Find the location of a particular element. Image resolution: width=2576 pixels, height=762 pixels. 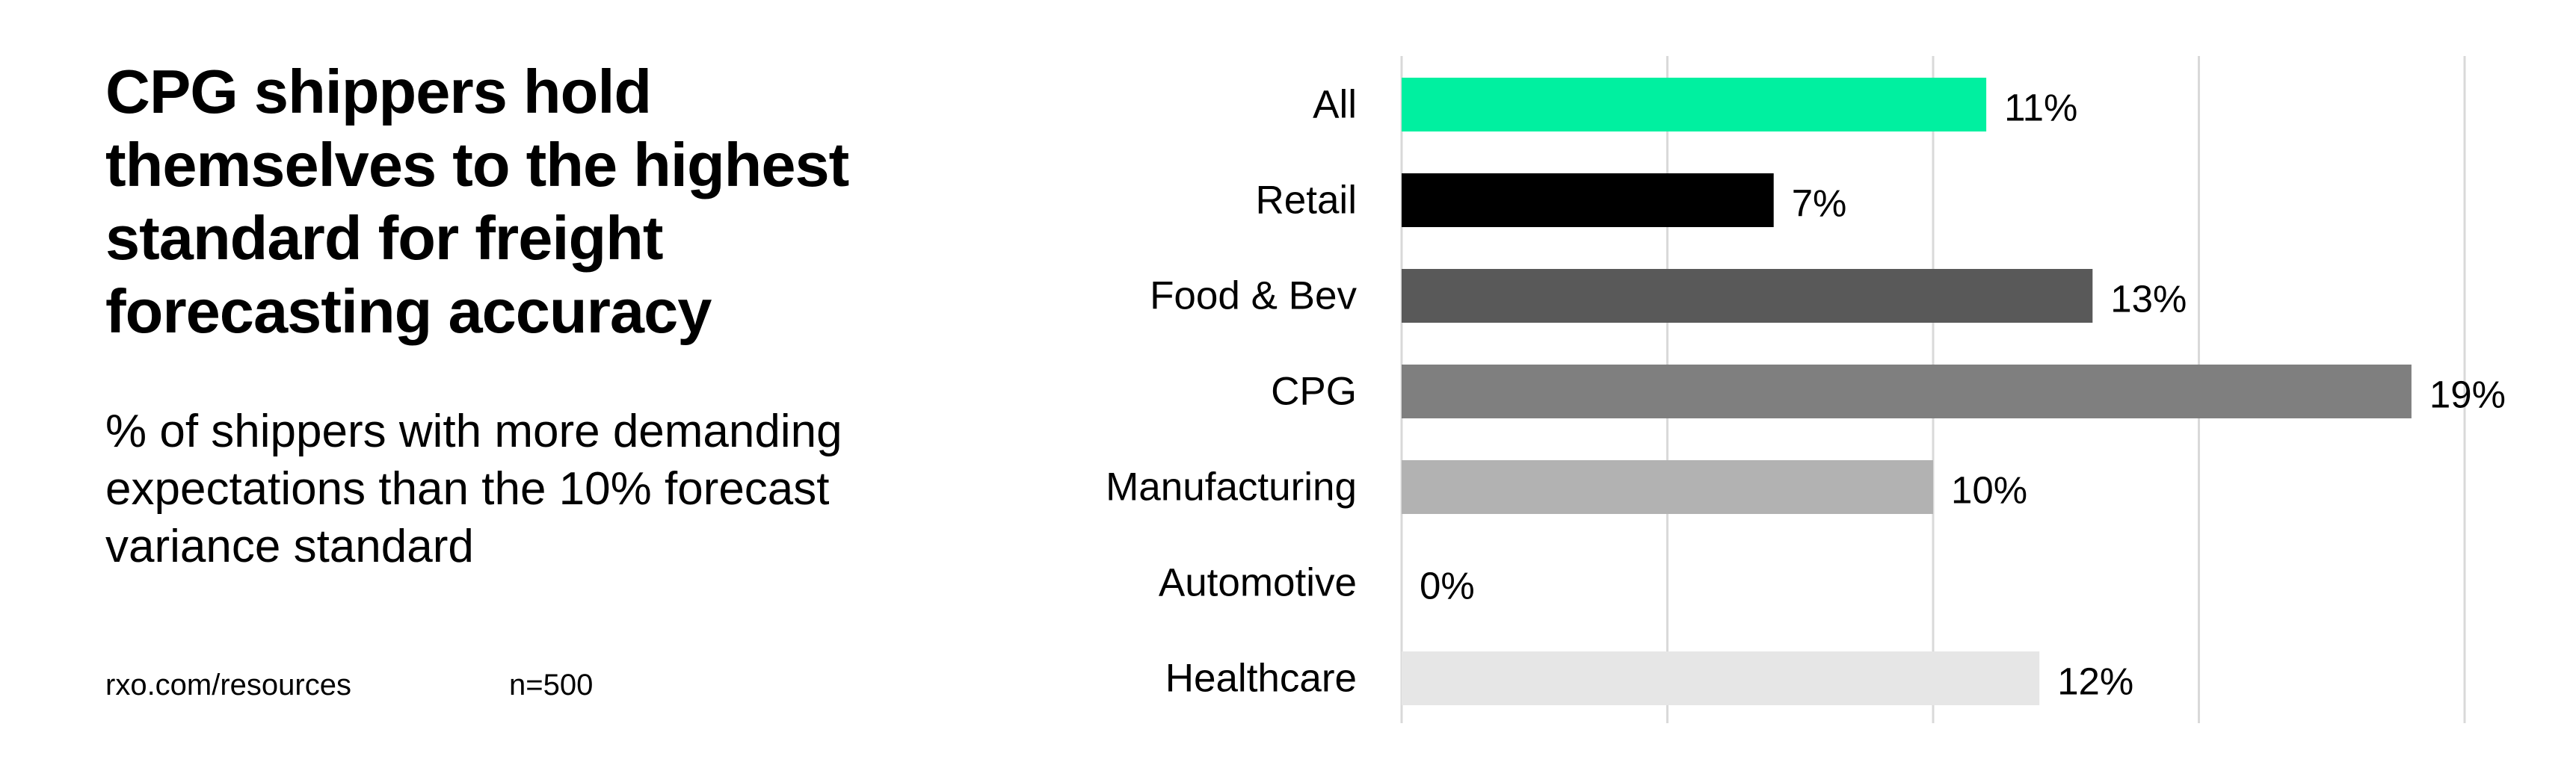

bar-all is located at coordinates (1694, 104).